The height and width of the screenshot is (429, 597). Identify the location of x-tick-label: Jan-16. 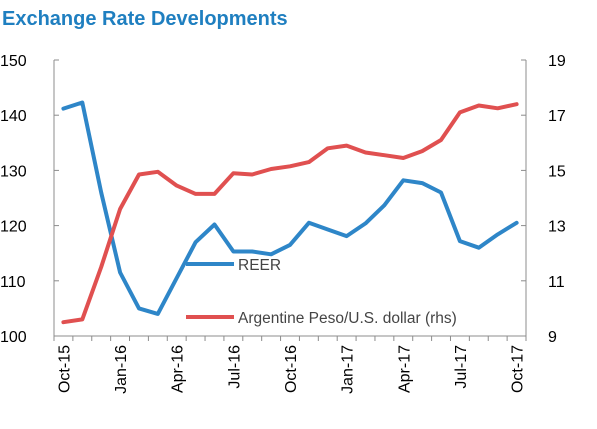
(121, 369).